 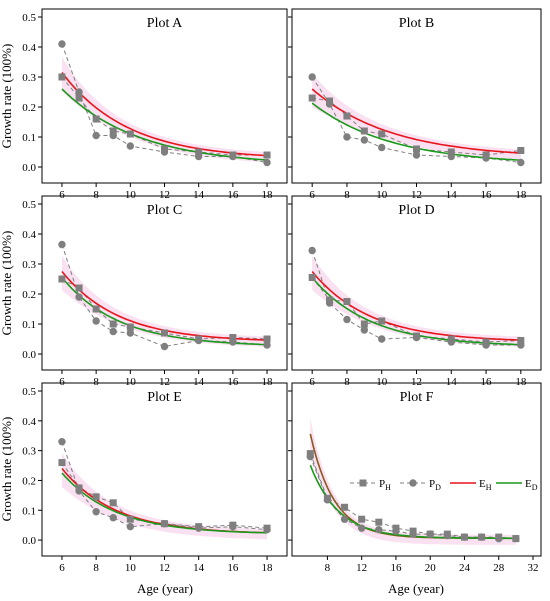 I want to click on panel-6: 8 12 16 20 24 28 32 Plot F PH PD EH ED, so click(x=415, y=478).